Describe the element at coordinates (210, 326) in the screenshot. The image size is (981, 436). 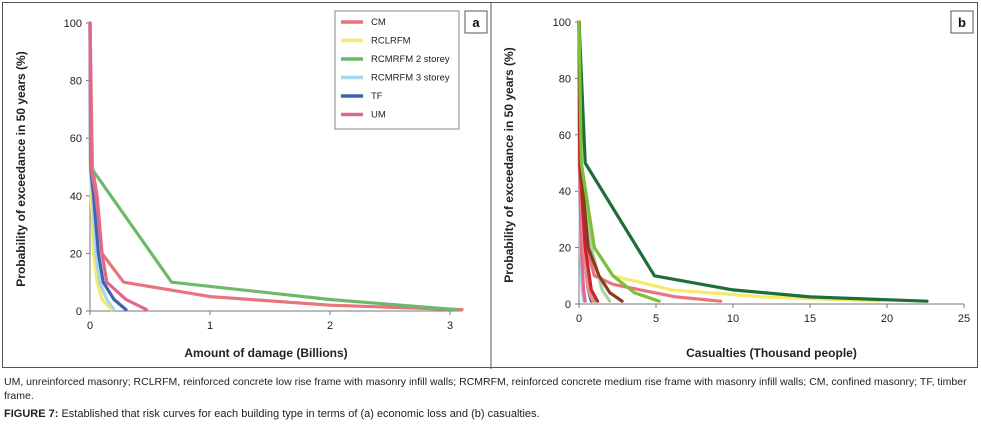
I see `x-tick-label: 1` at that location.